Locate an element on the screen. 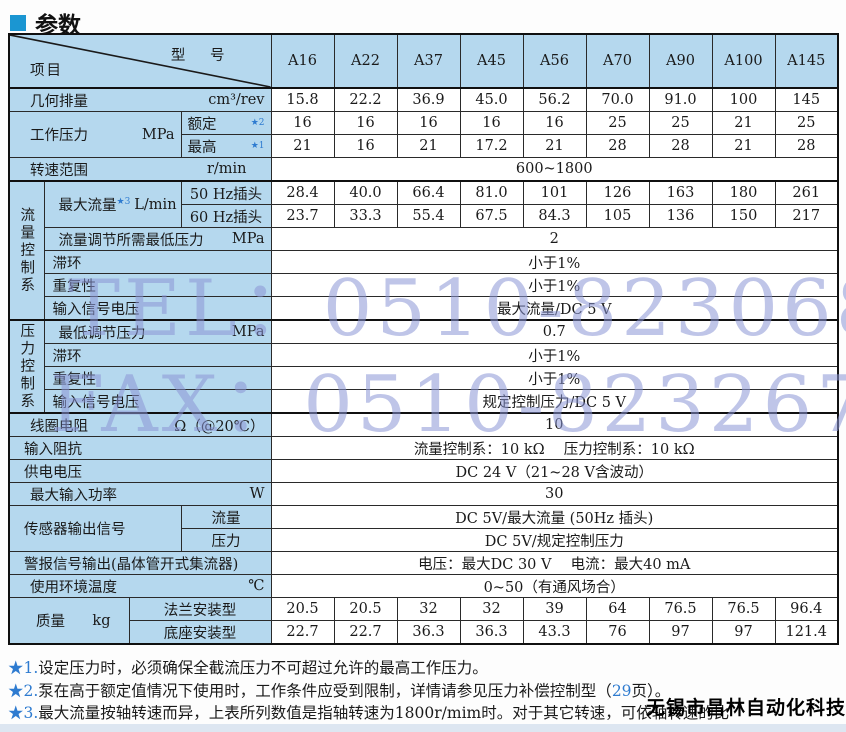 The height and width of the screenshot is (732, 846). value-cell: 32 is located at coordinates (428, 609).